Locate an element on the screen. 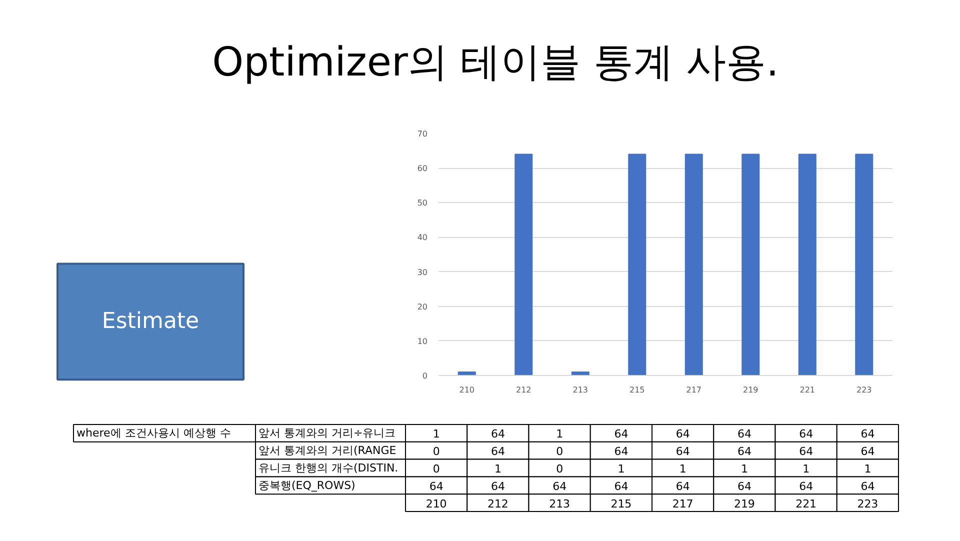 The image size is (960, 541). y-tick-label: 40 is located at coordinates (422, 237).